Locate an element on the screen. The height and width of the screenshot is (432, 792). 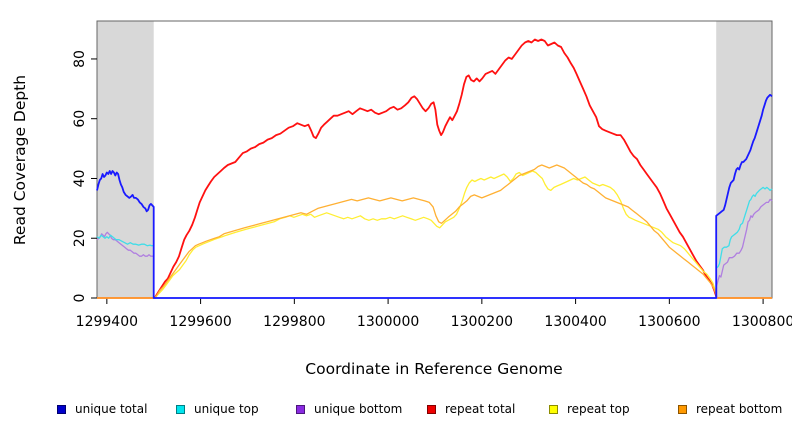
legend-label: repeat total is located at coordinates (480, 409).